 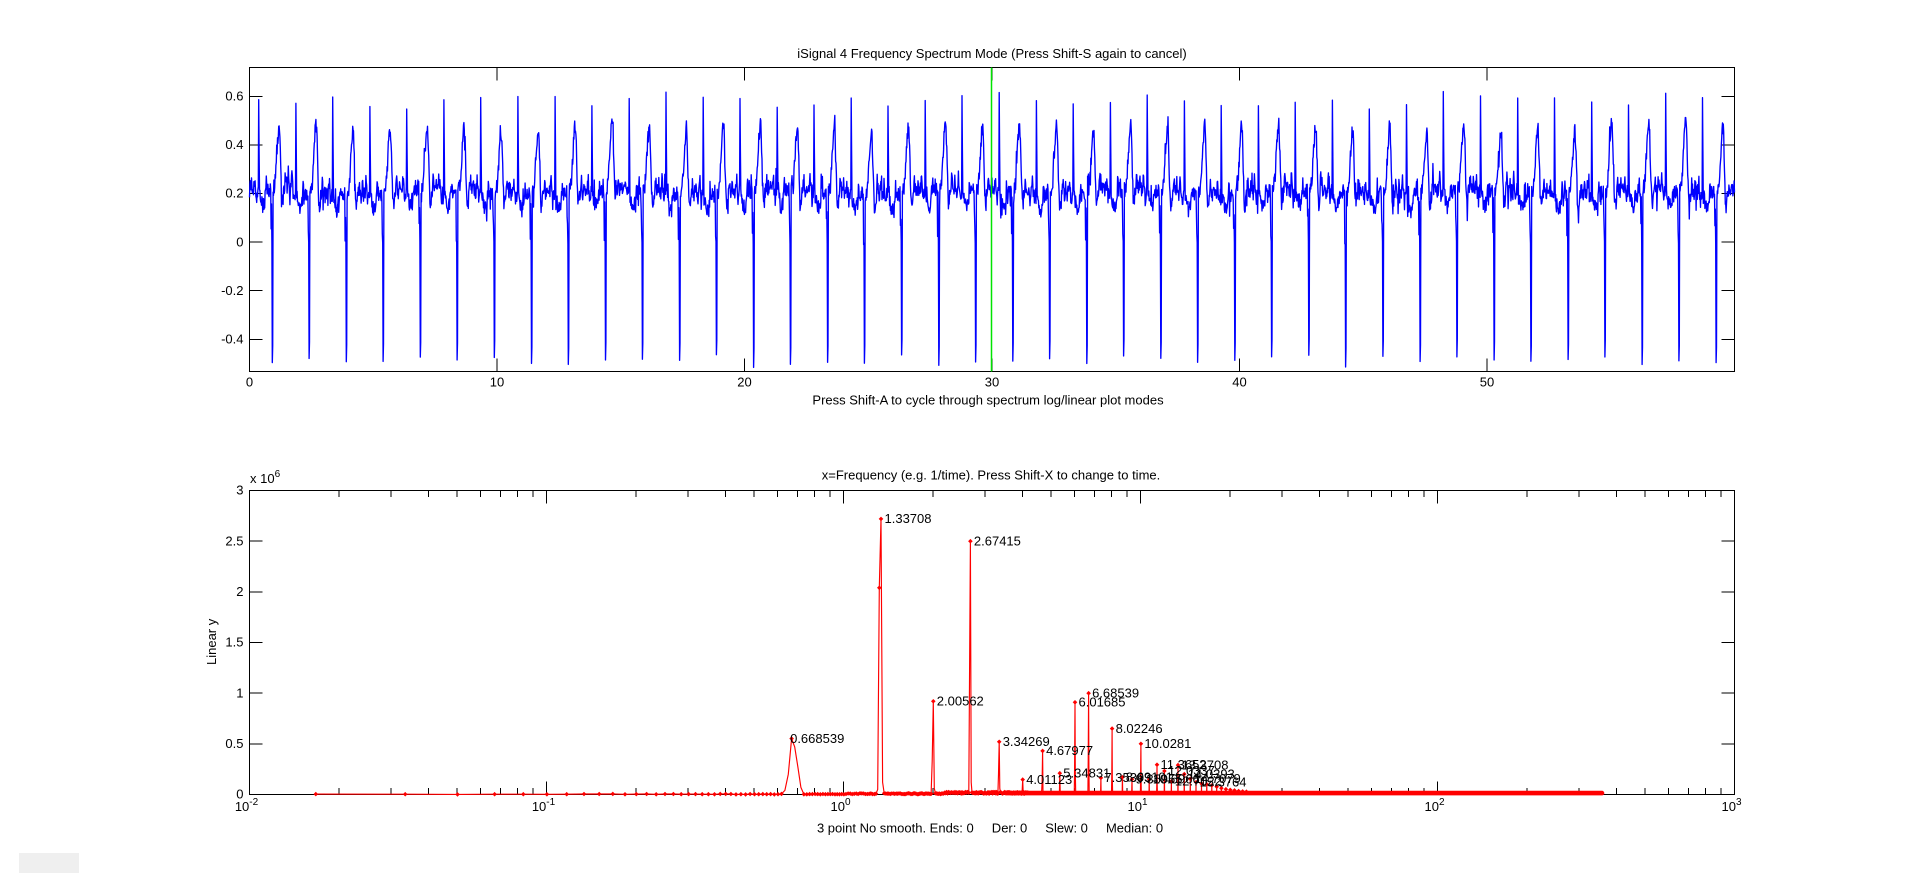 I want to click on svg-text: 15.3764, so click(x=1223, y=782).